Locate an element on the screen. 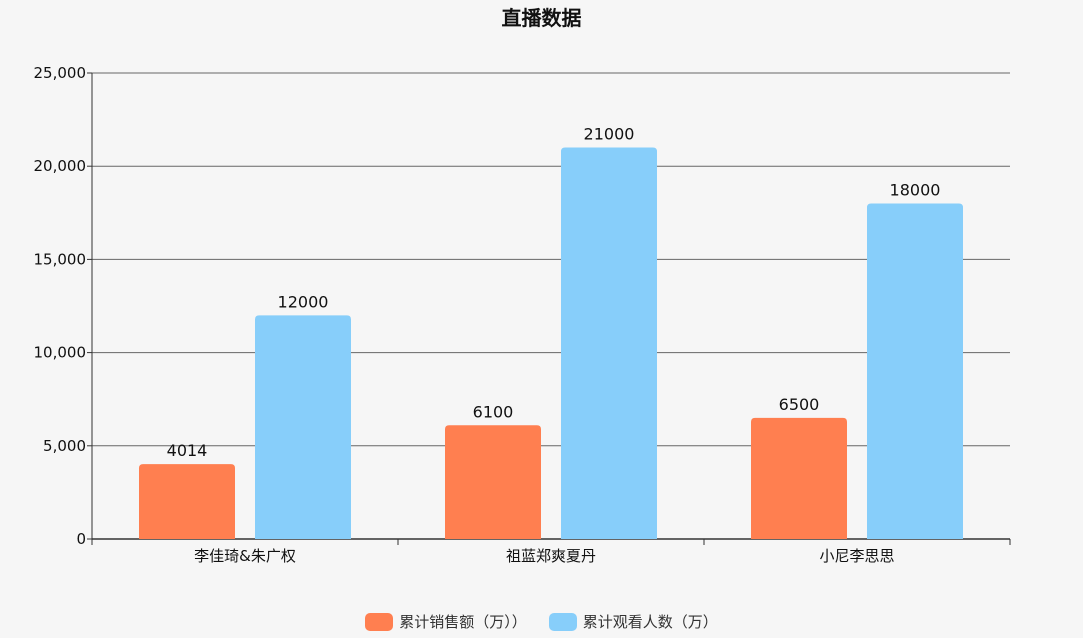 The width and height of the screenshot is (1083, 638). legend-item-sales: 累计销售额（万）） is located at coordinates (446, 621).